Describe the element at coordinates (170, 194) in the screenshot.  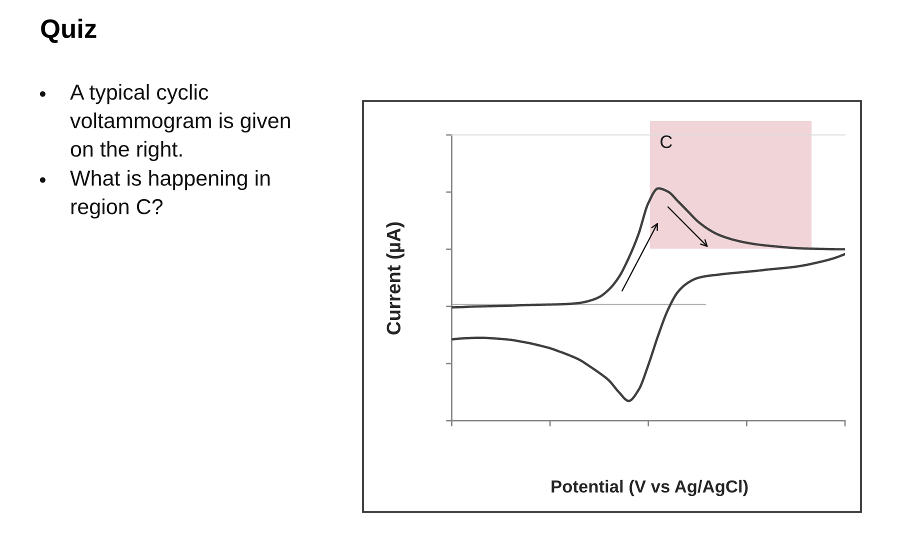
I see `text: What is happening in region C?` at that location.